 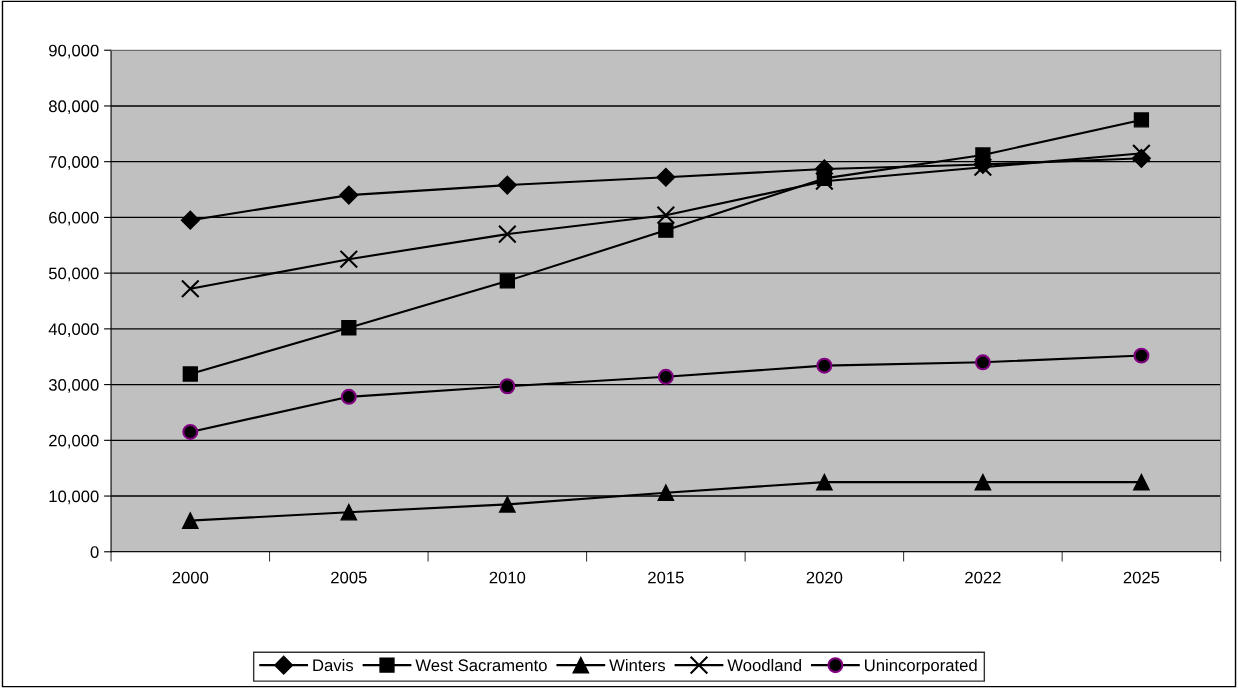 What do you see at coordinates (637, 665) in the screenshot?
I see `legend-label: Winters` at bounding box center [637, 665].